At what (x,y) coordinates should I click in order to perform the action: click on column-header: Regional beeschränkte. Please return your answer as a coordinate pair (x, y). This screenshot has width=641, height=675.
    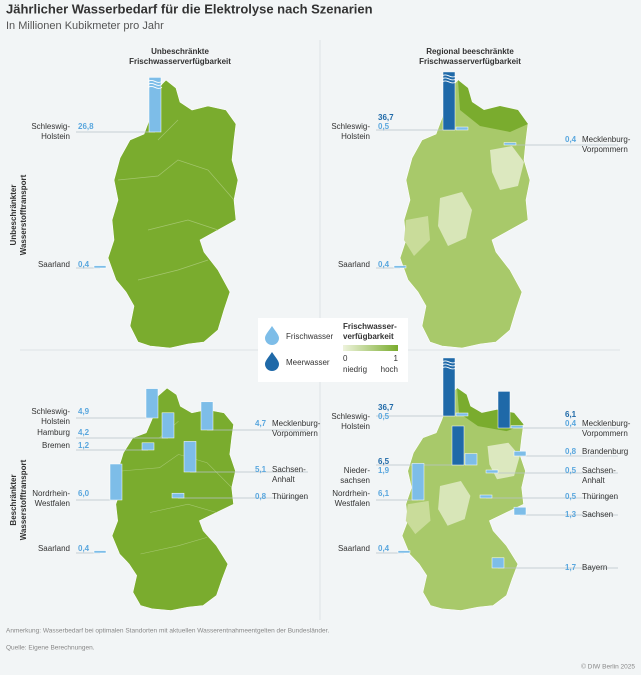
    Looking at the image, I should click on (470, 51).